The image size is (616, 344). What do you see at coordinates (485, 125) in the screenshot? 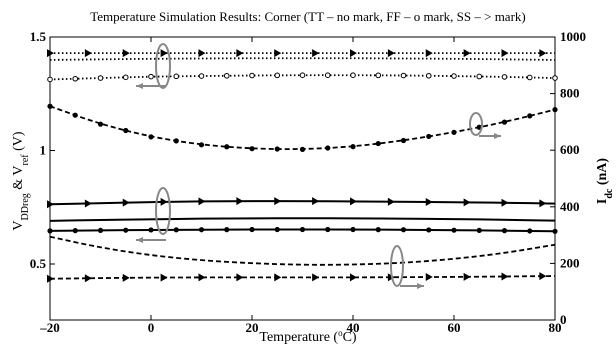
I see `annotation-vref-group` at bounding box center [485, 125].